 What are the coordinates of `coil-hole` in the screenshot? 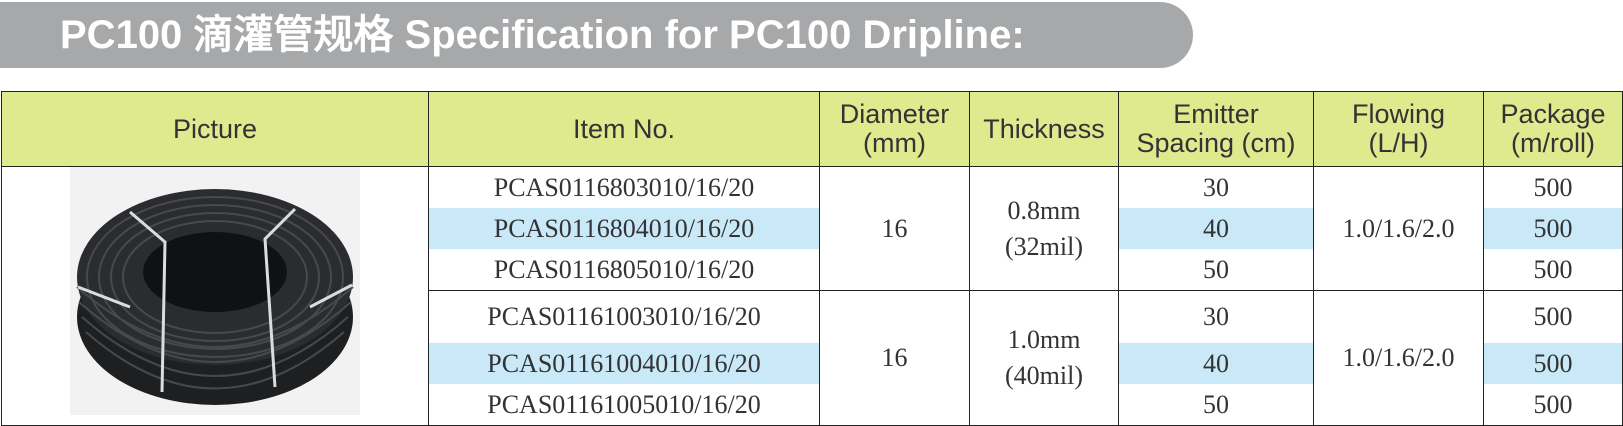 It's located at (215, 272).